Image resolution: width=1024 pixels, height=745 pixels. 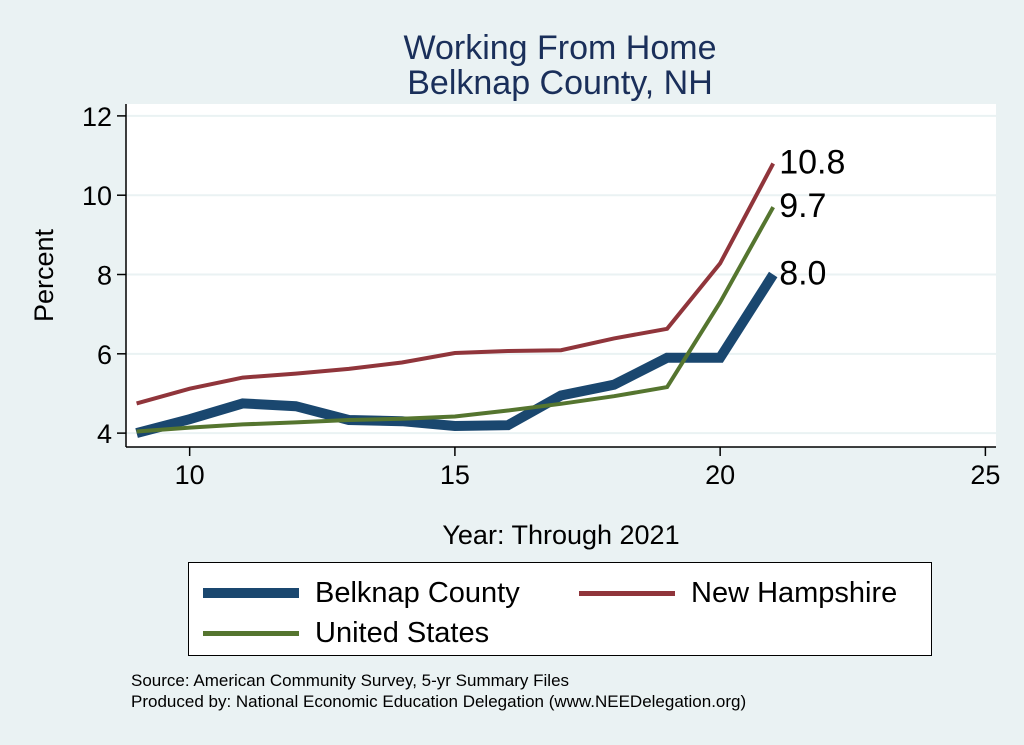 I want to click on tick-label-y-8: 8, so click(x=104, y=276).